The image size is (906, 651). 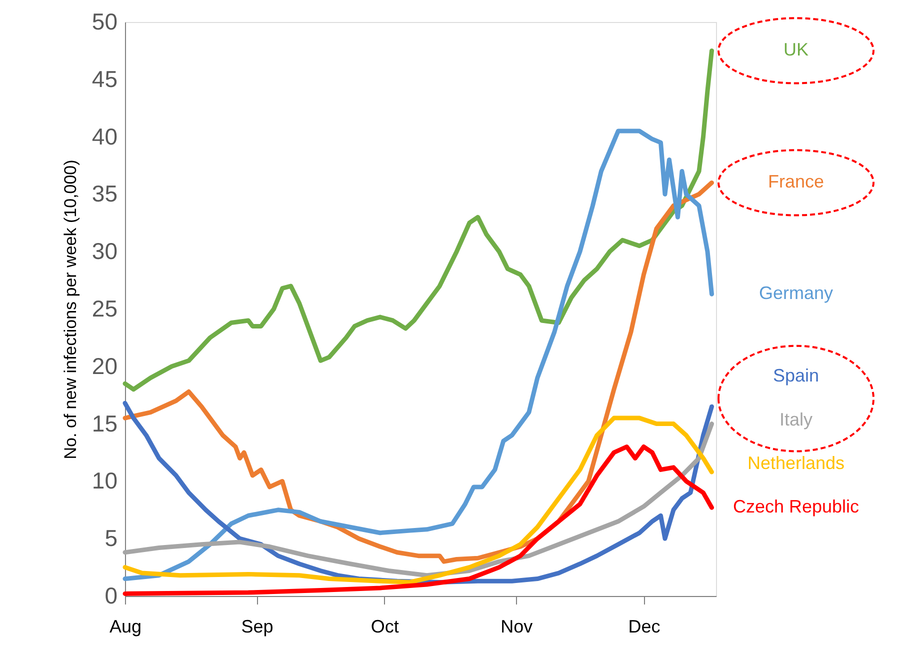 I want to click on y-tick-label: 15, so click(x=105, y=423).